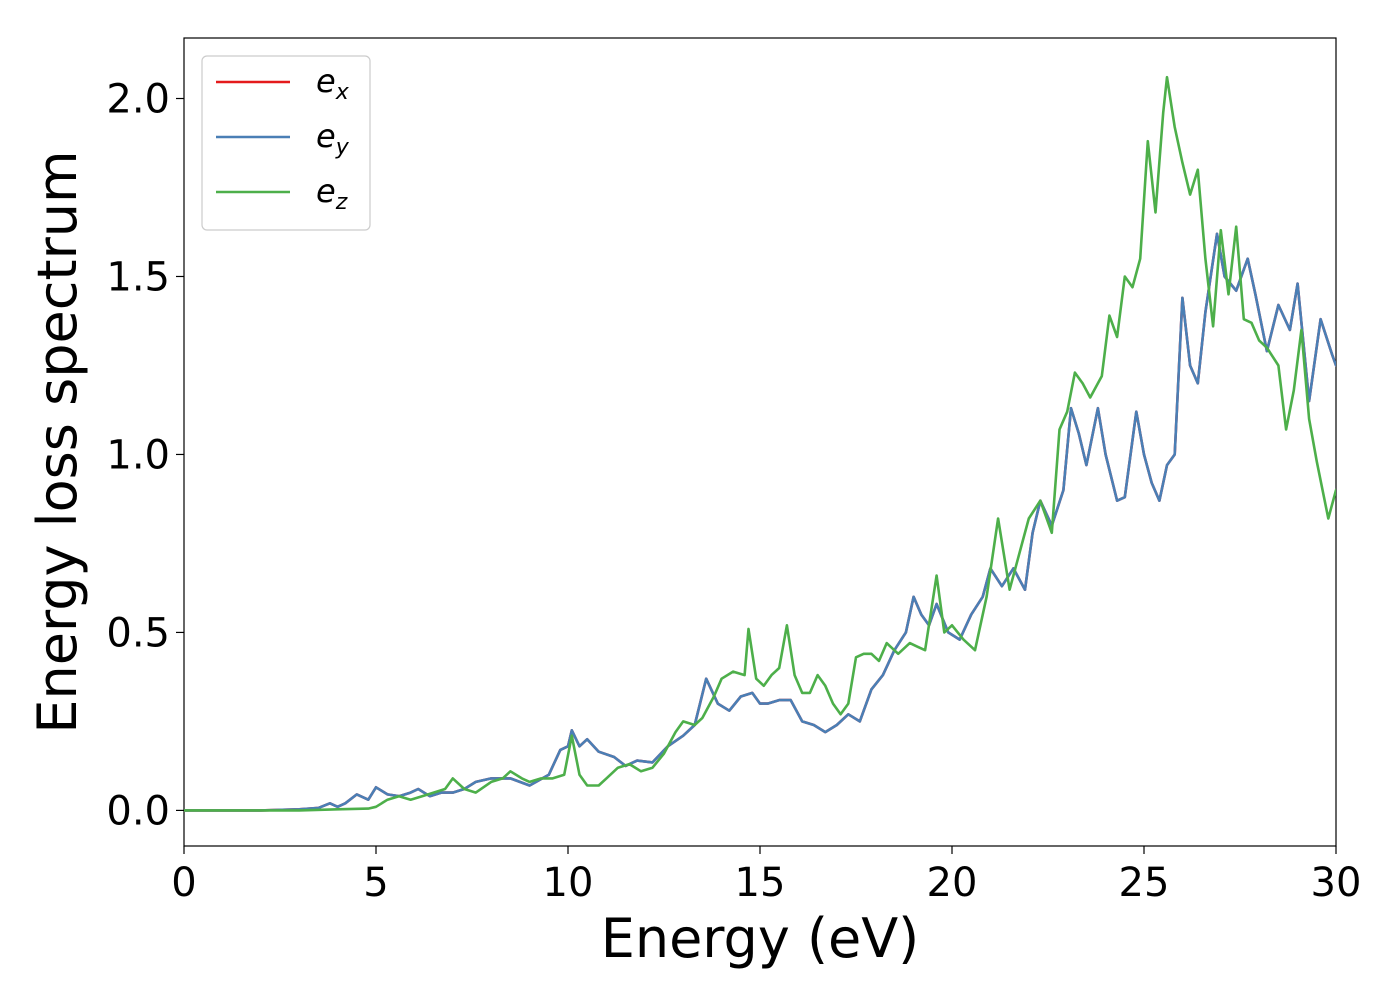 The height and width of the screenshot is (1000, 1400). What do you see at coordinates (375, 883) in the screenshot?
I see `x-tick-label: 5` at bounding box center [375, 883].